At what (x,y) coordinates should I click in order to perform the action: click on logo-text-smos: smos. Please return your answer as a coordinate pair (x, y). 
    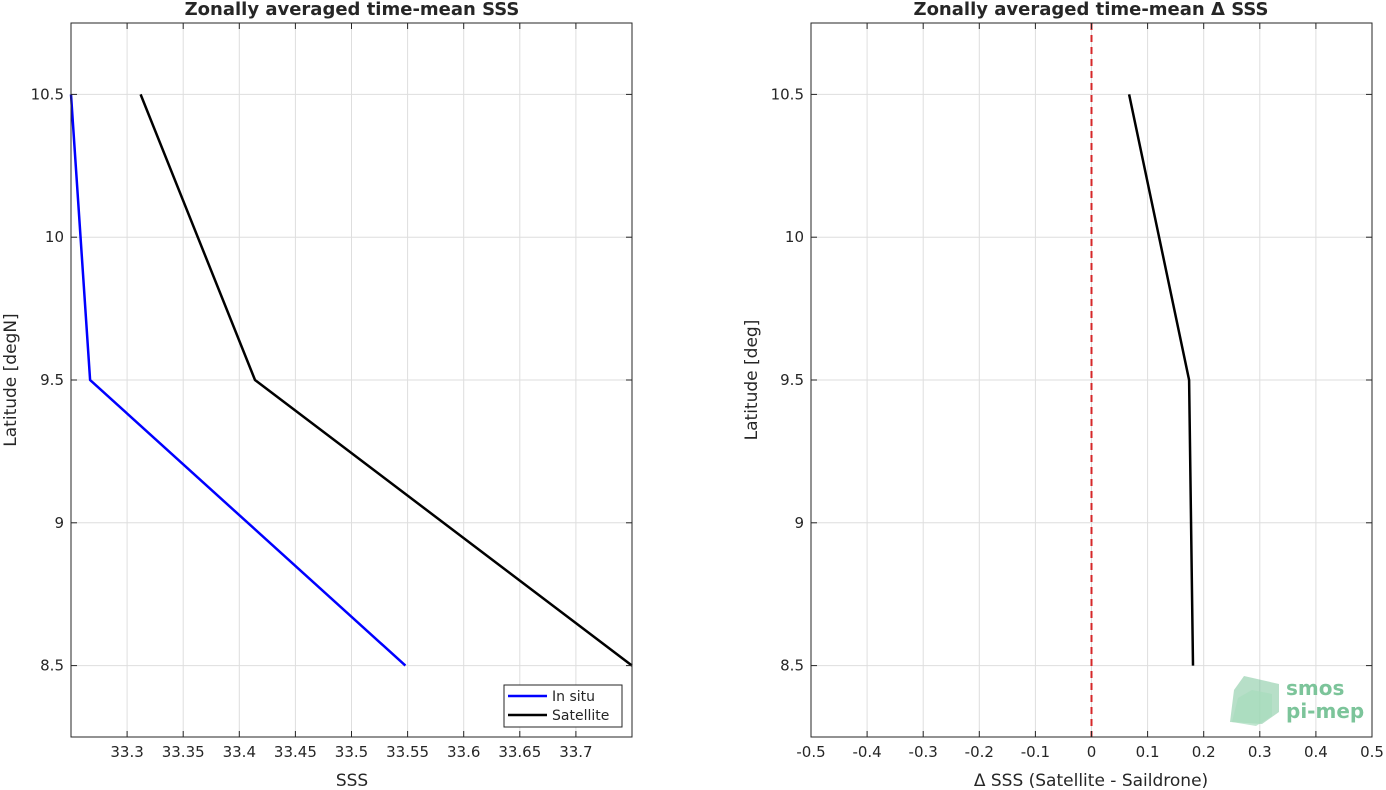
    Looking at the image, I should click on (1315, 688).